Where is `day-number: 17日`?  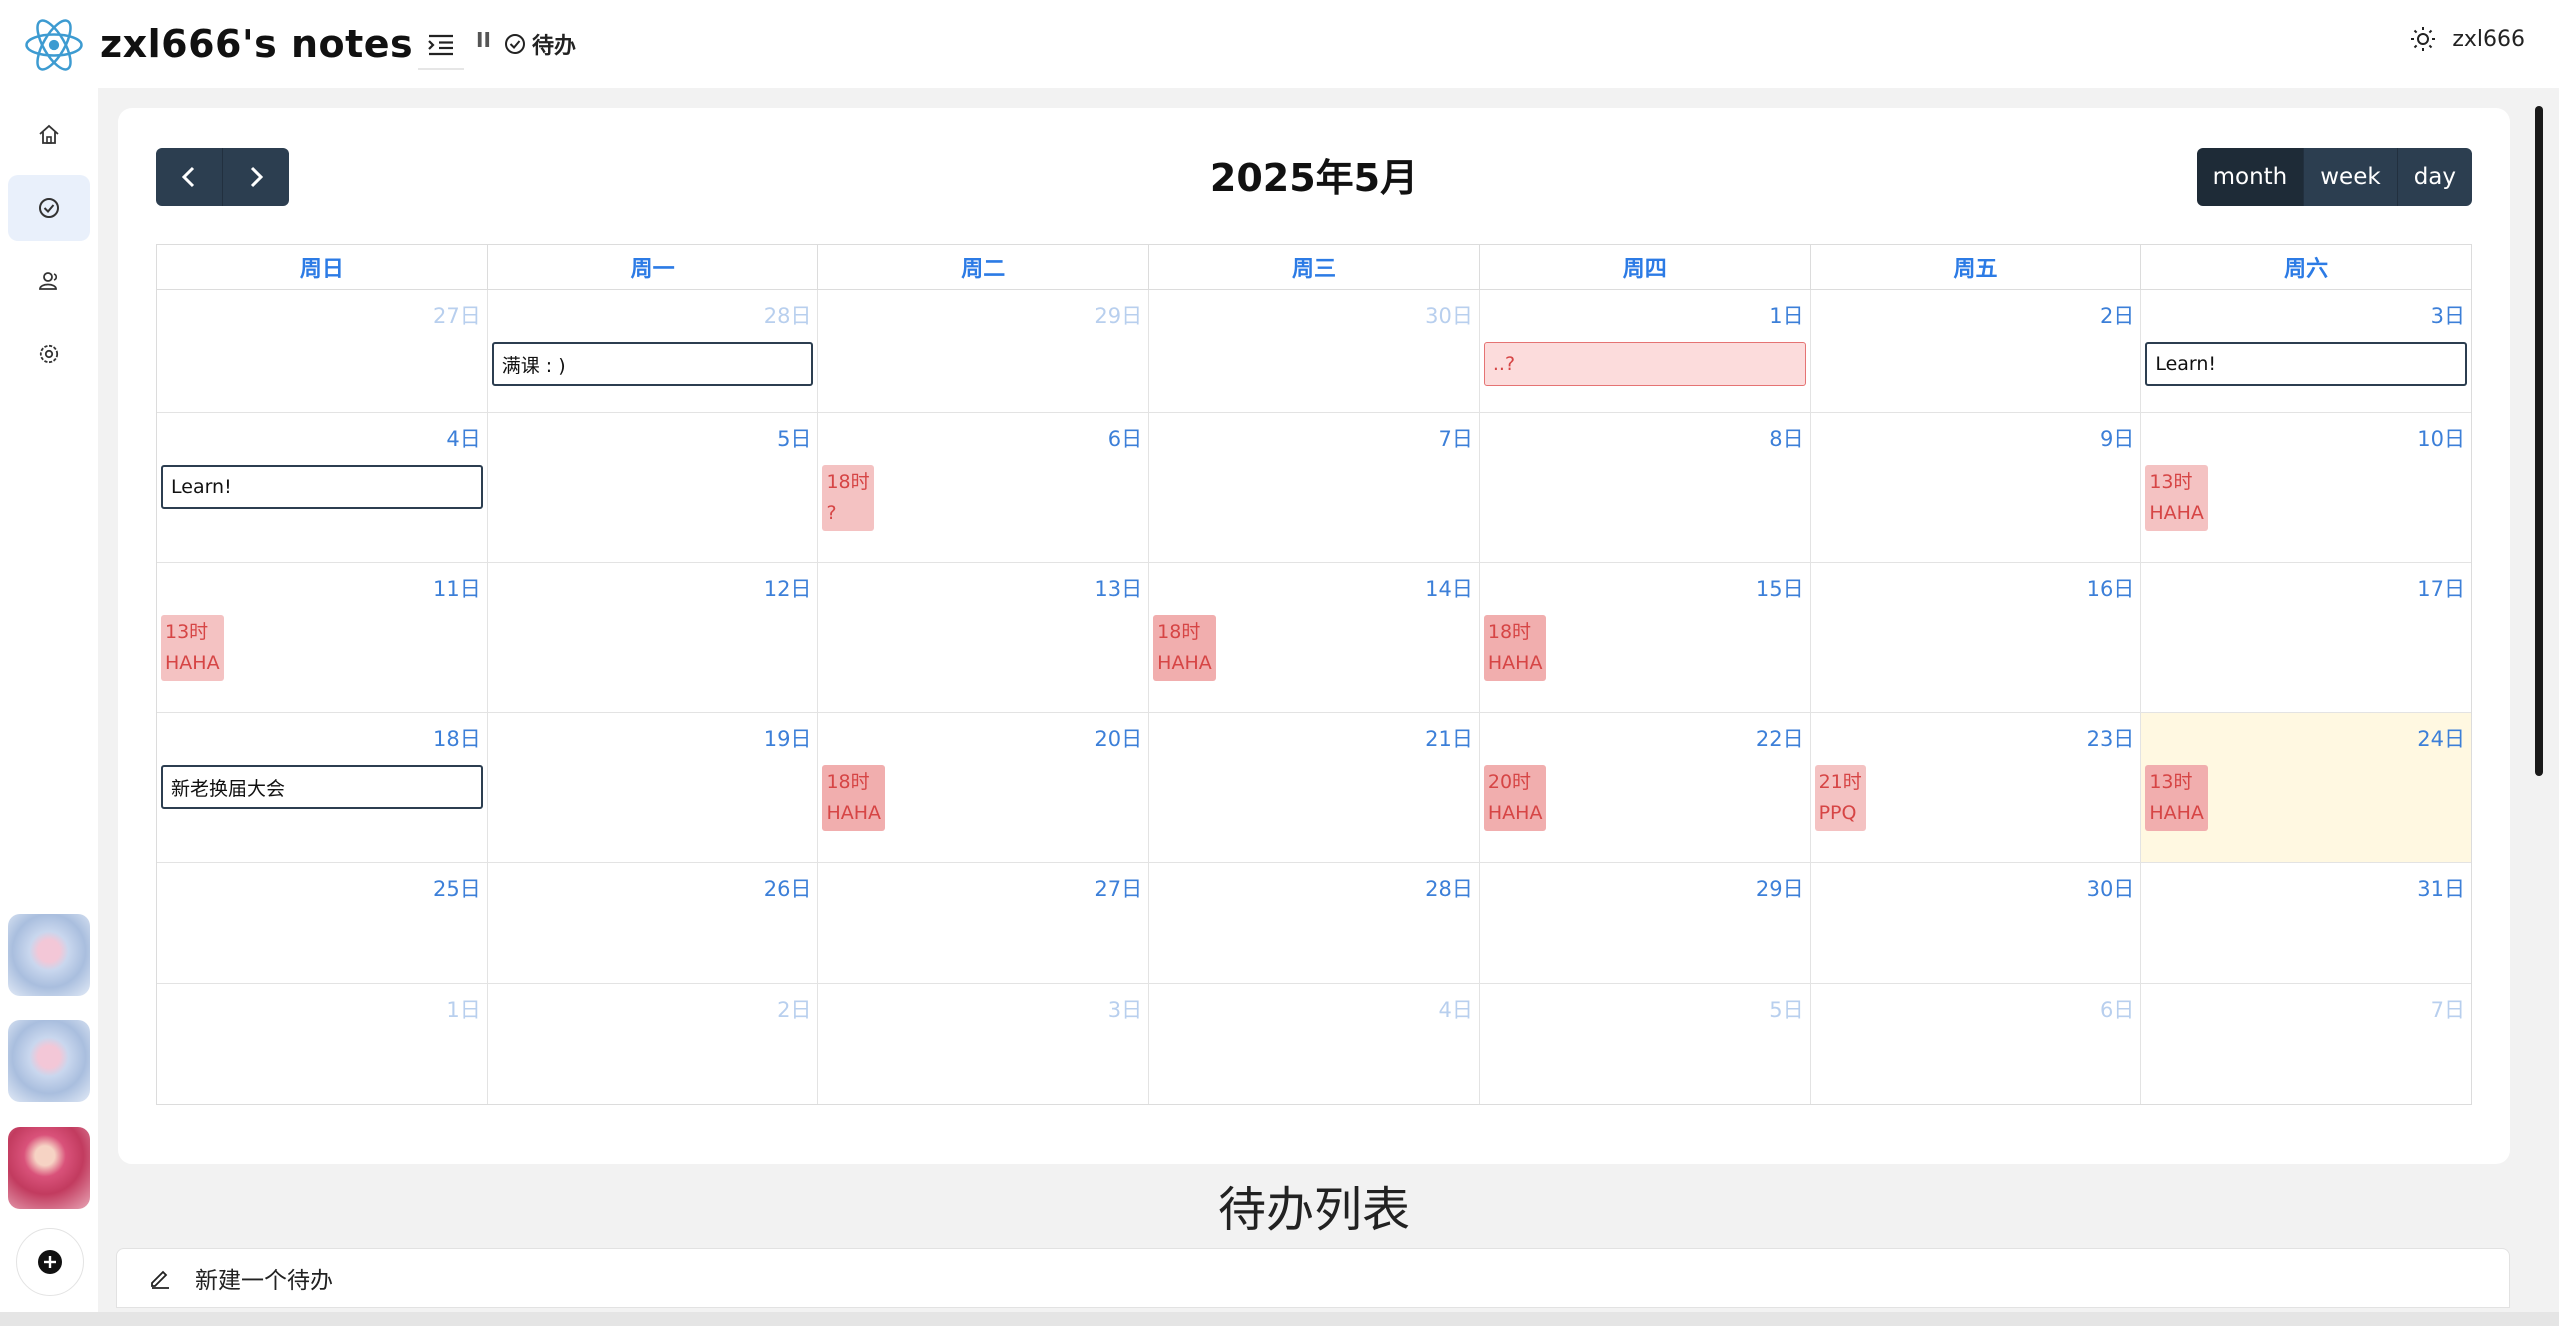 day-number: 17日 is located at coordinates (2441, 589).